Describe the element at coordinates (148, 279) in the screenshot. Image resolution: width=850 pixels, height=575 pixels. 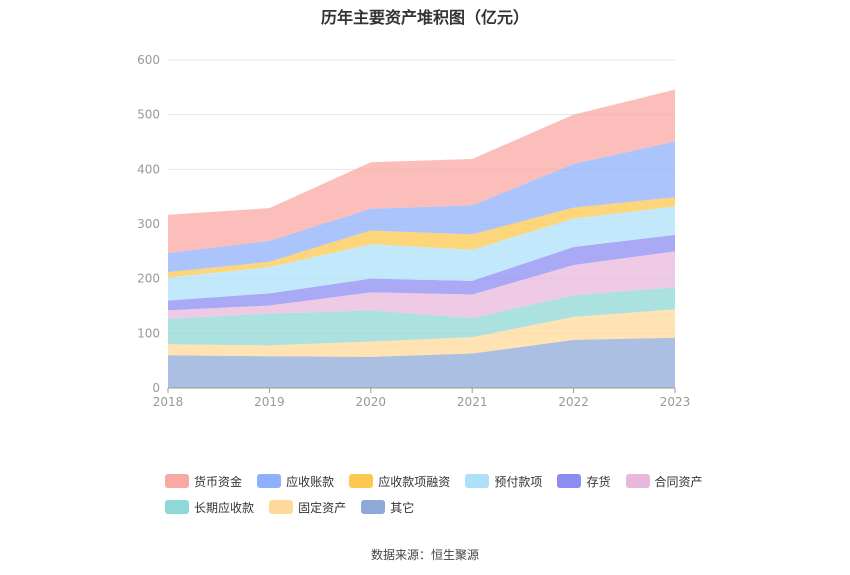
I see `y-tick-label: 200` at that location.